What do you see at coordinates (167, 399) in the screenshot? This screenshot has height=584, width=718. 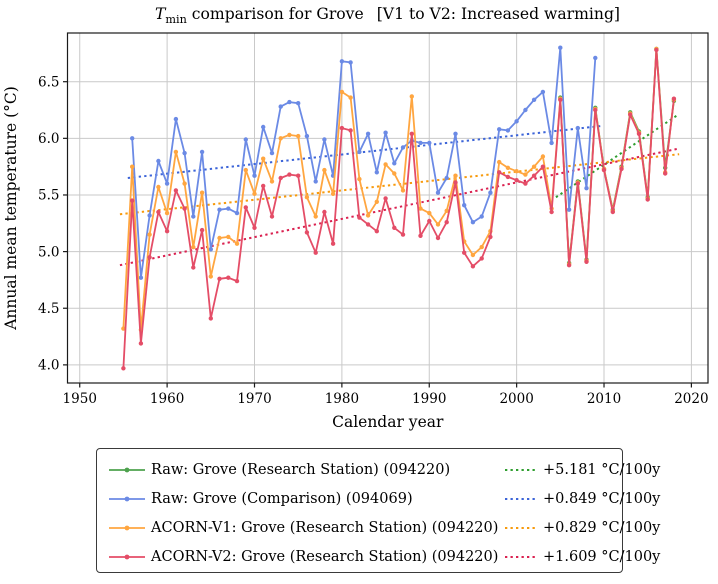 I see `x-tick-label: 1960` at bounding box center [167, 399].